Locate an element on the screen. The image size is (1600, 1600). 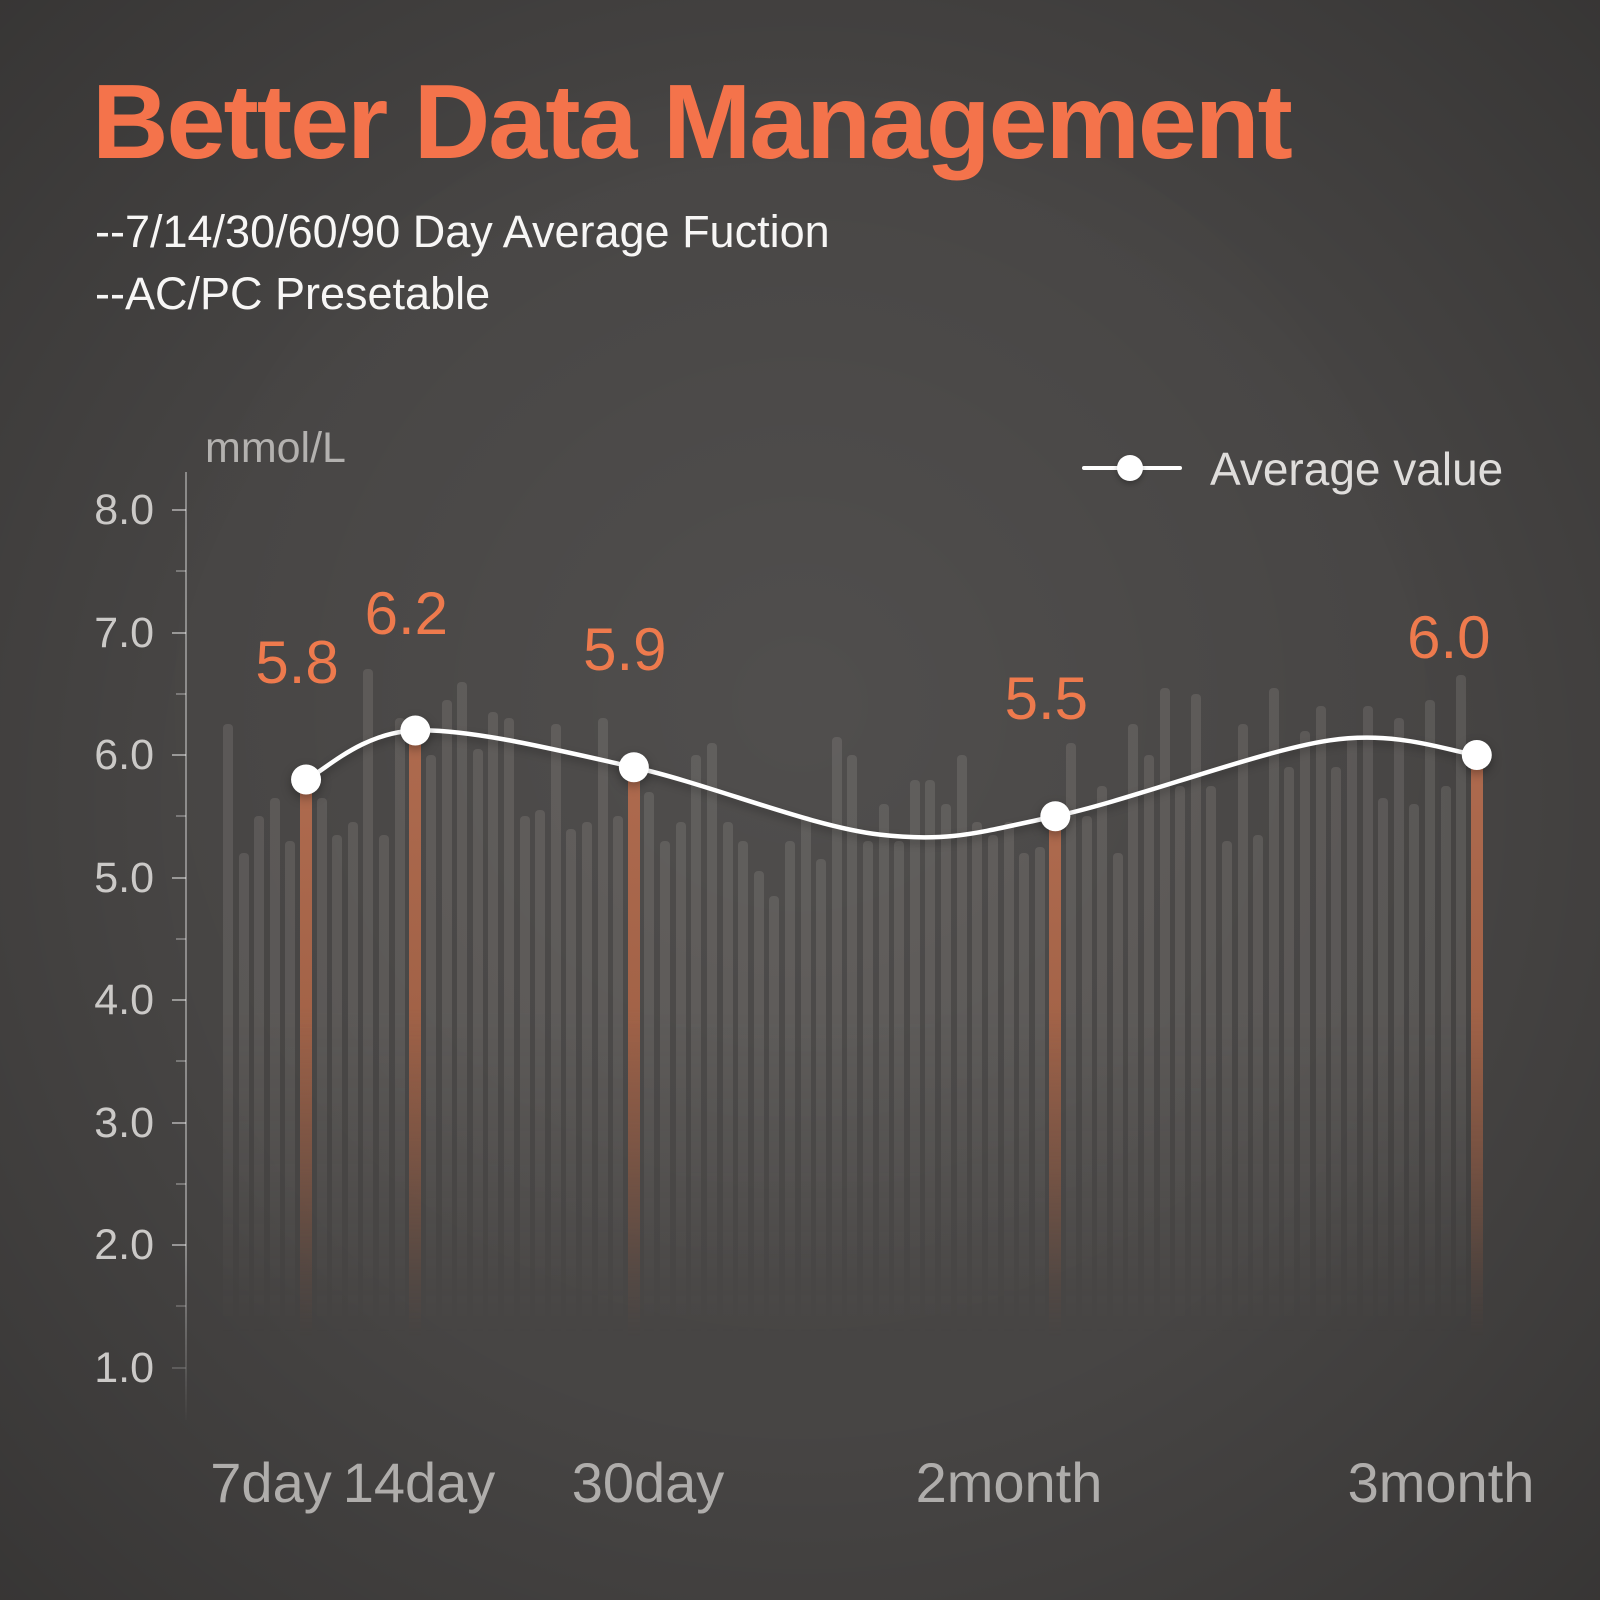
x-axis-label-7day: 7day is located at coordinates (271, 1482).